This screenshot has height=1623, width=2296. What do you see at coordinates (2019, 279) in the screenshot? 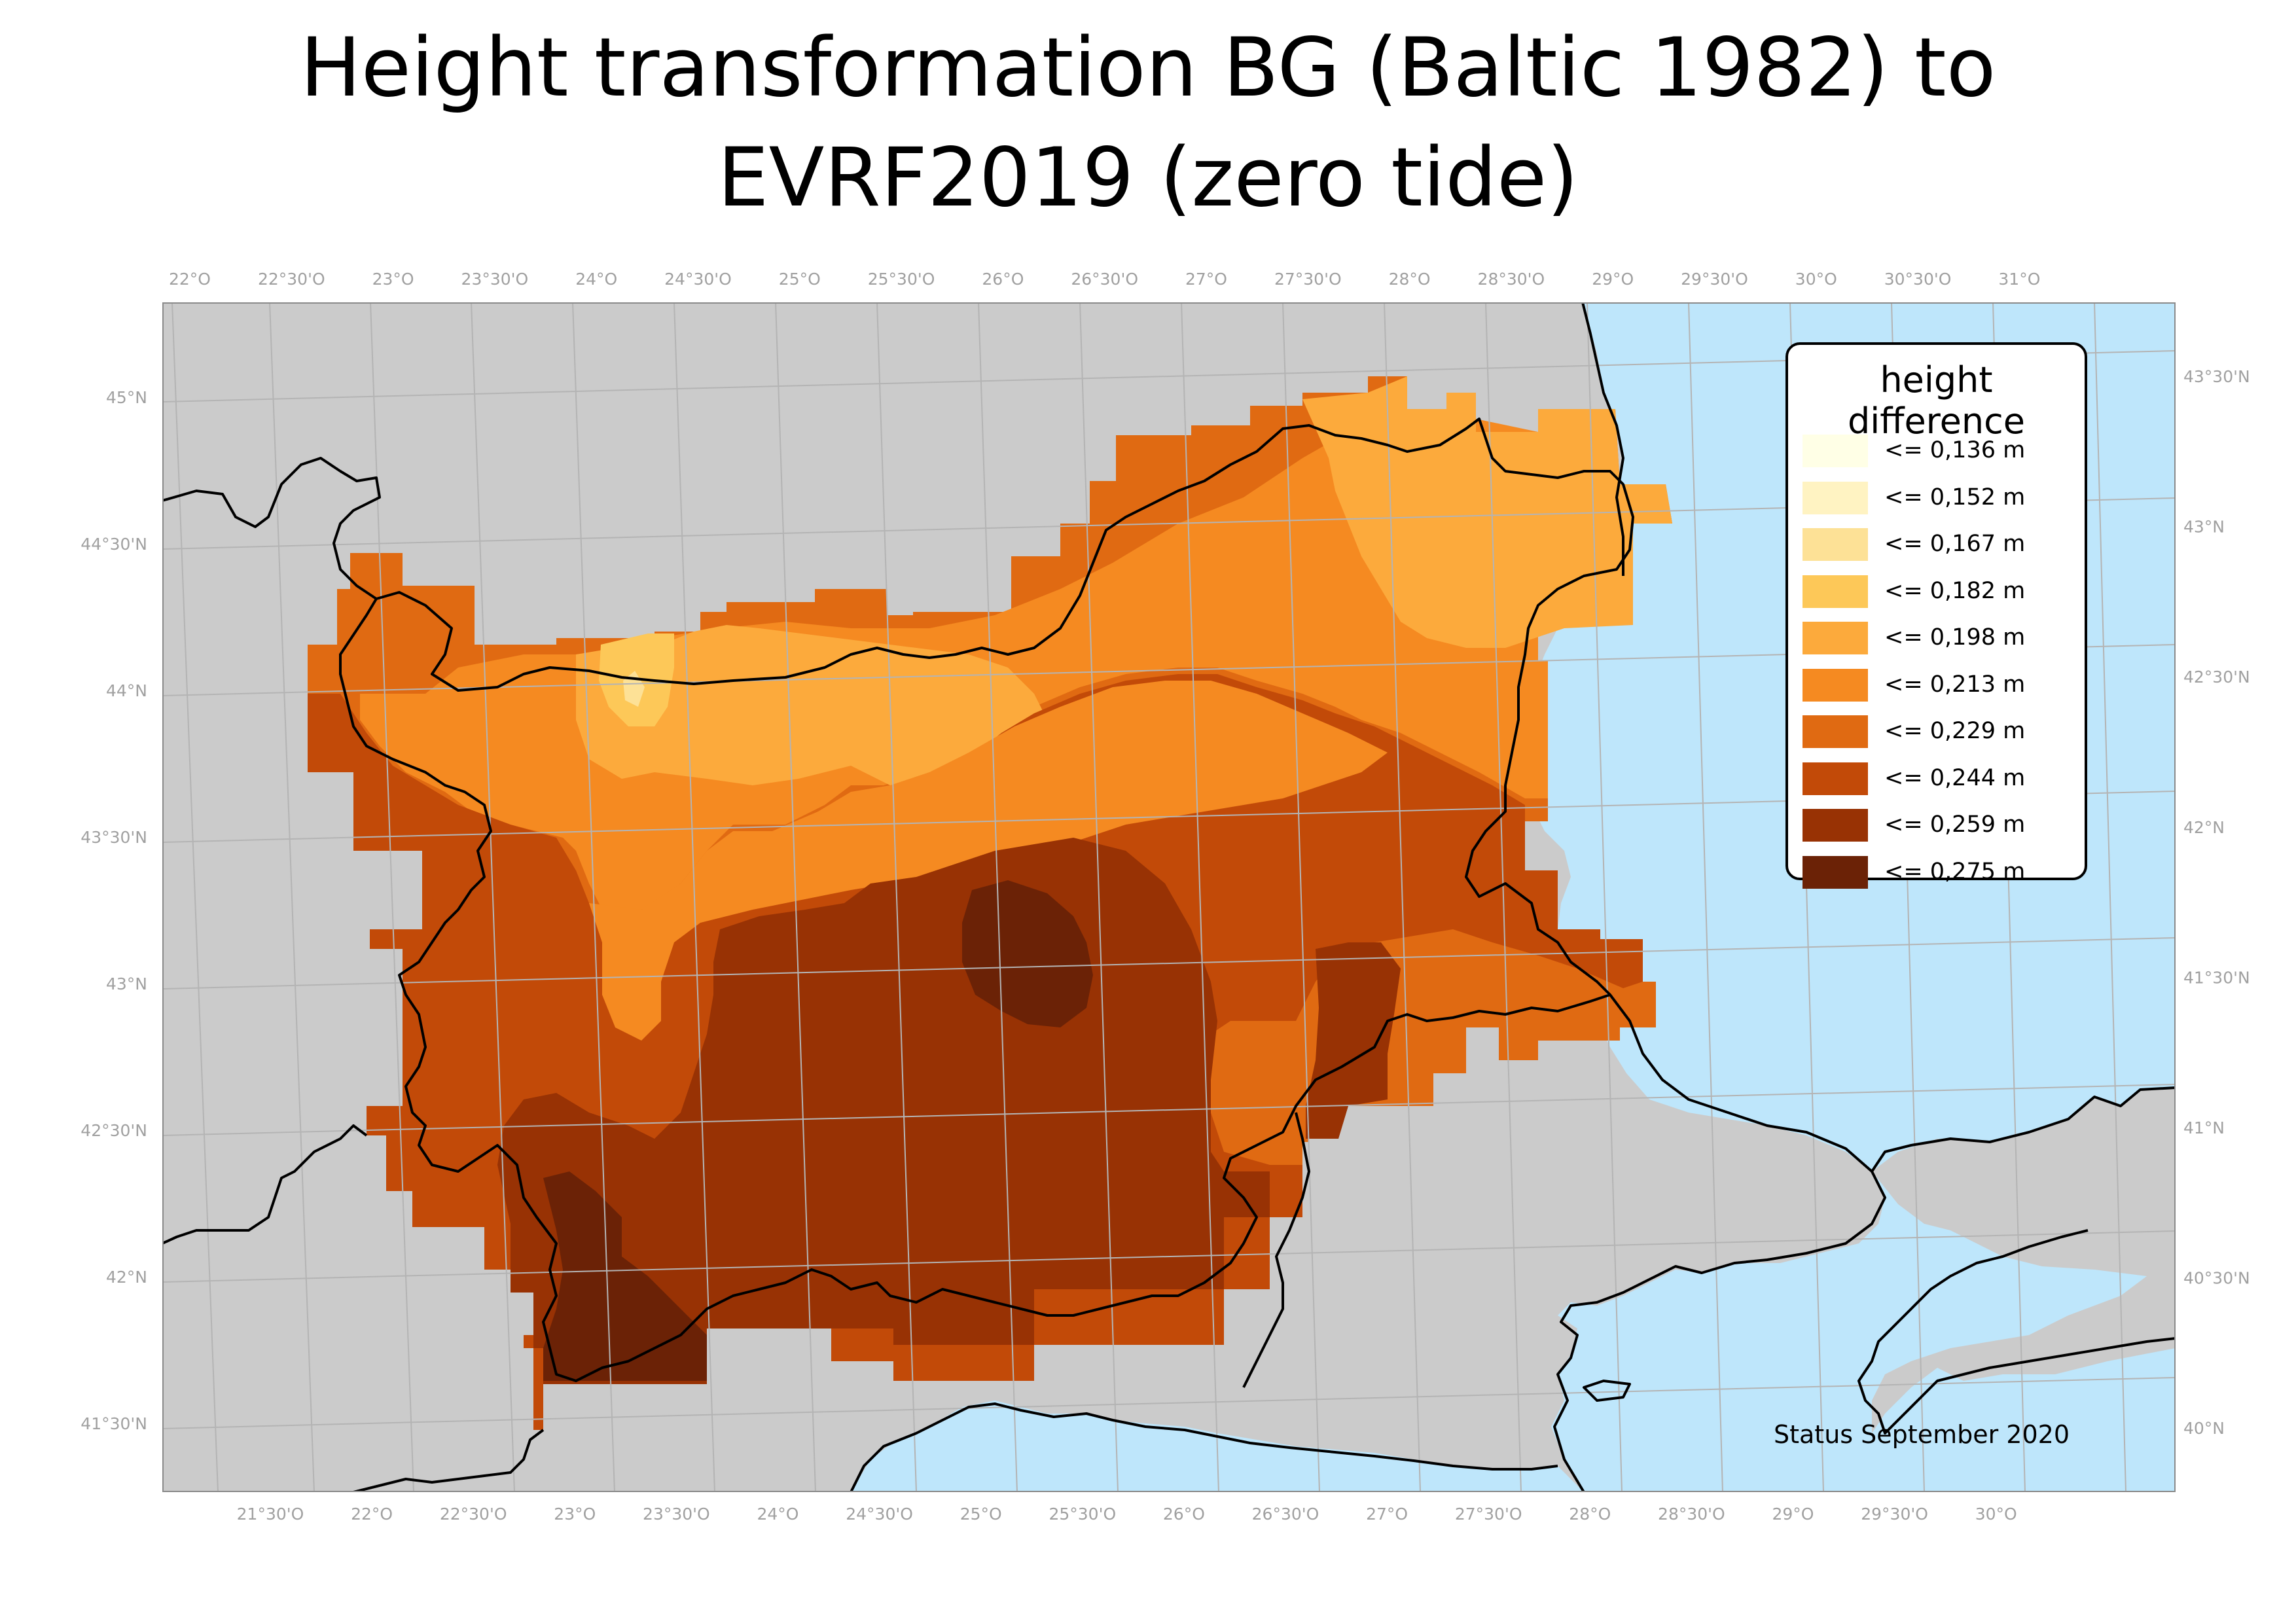
I see `top-lon-label: 31°O` at bounding box center [2019, 279].